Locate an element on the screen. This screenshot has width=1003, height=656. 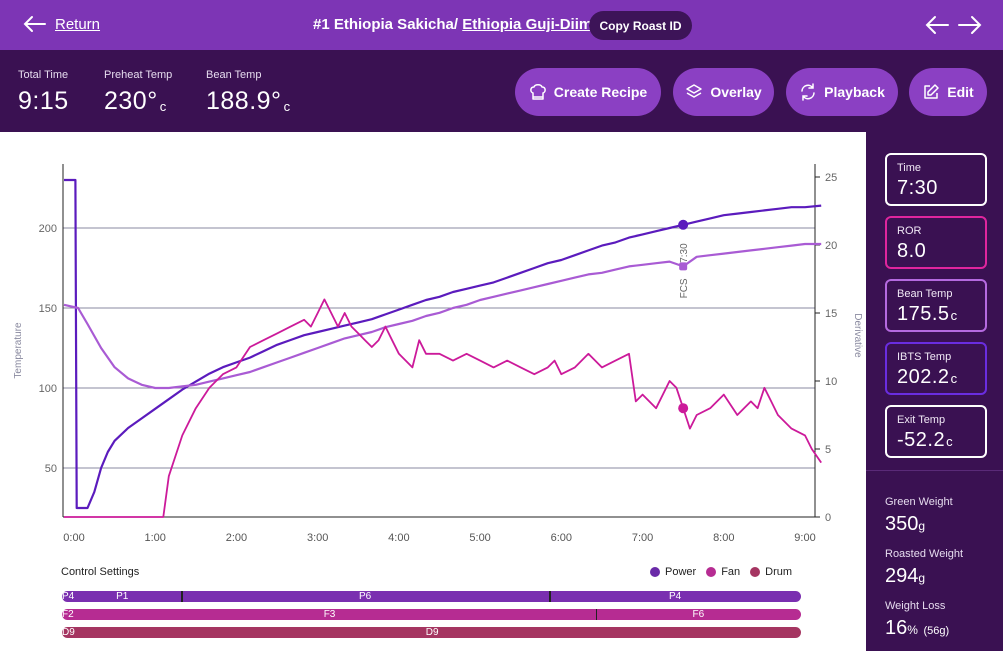
weight-loss-label: Weight Loss is located at coordinates (915, 606).